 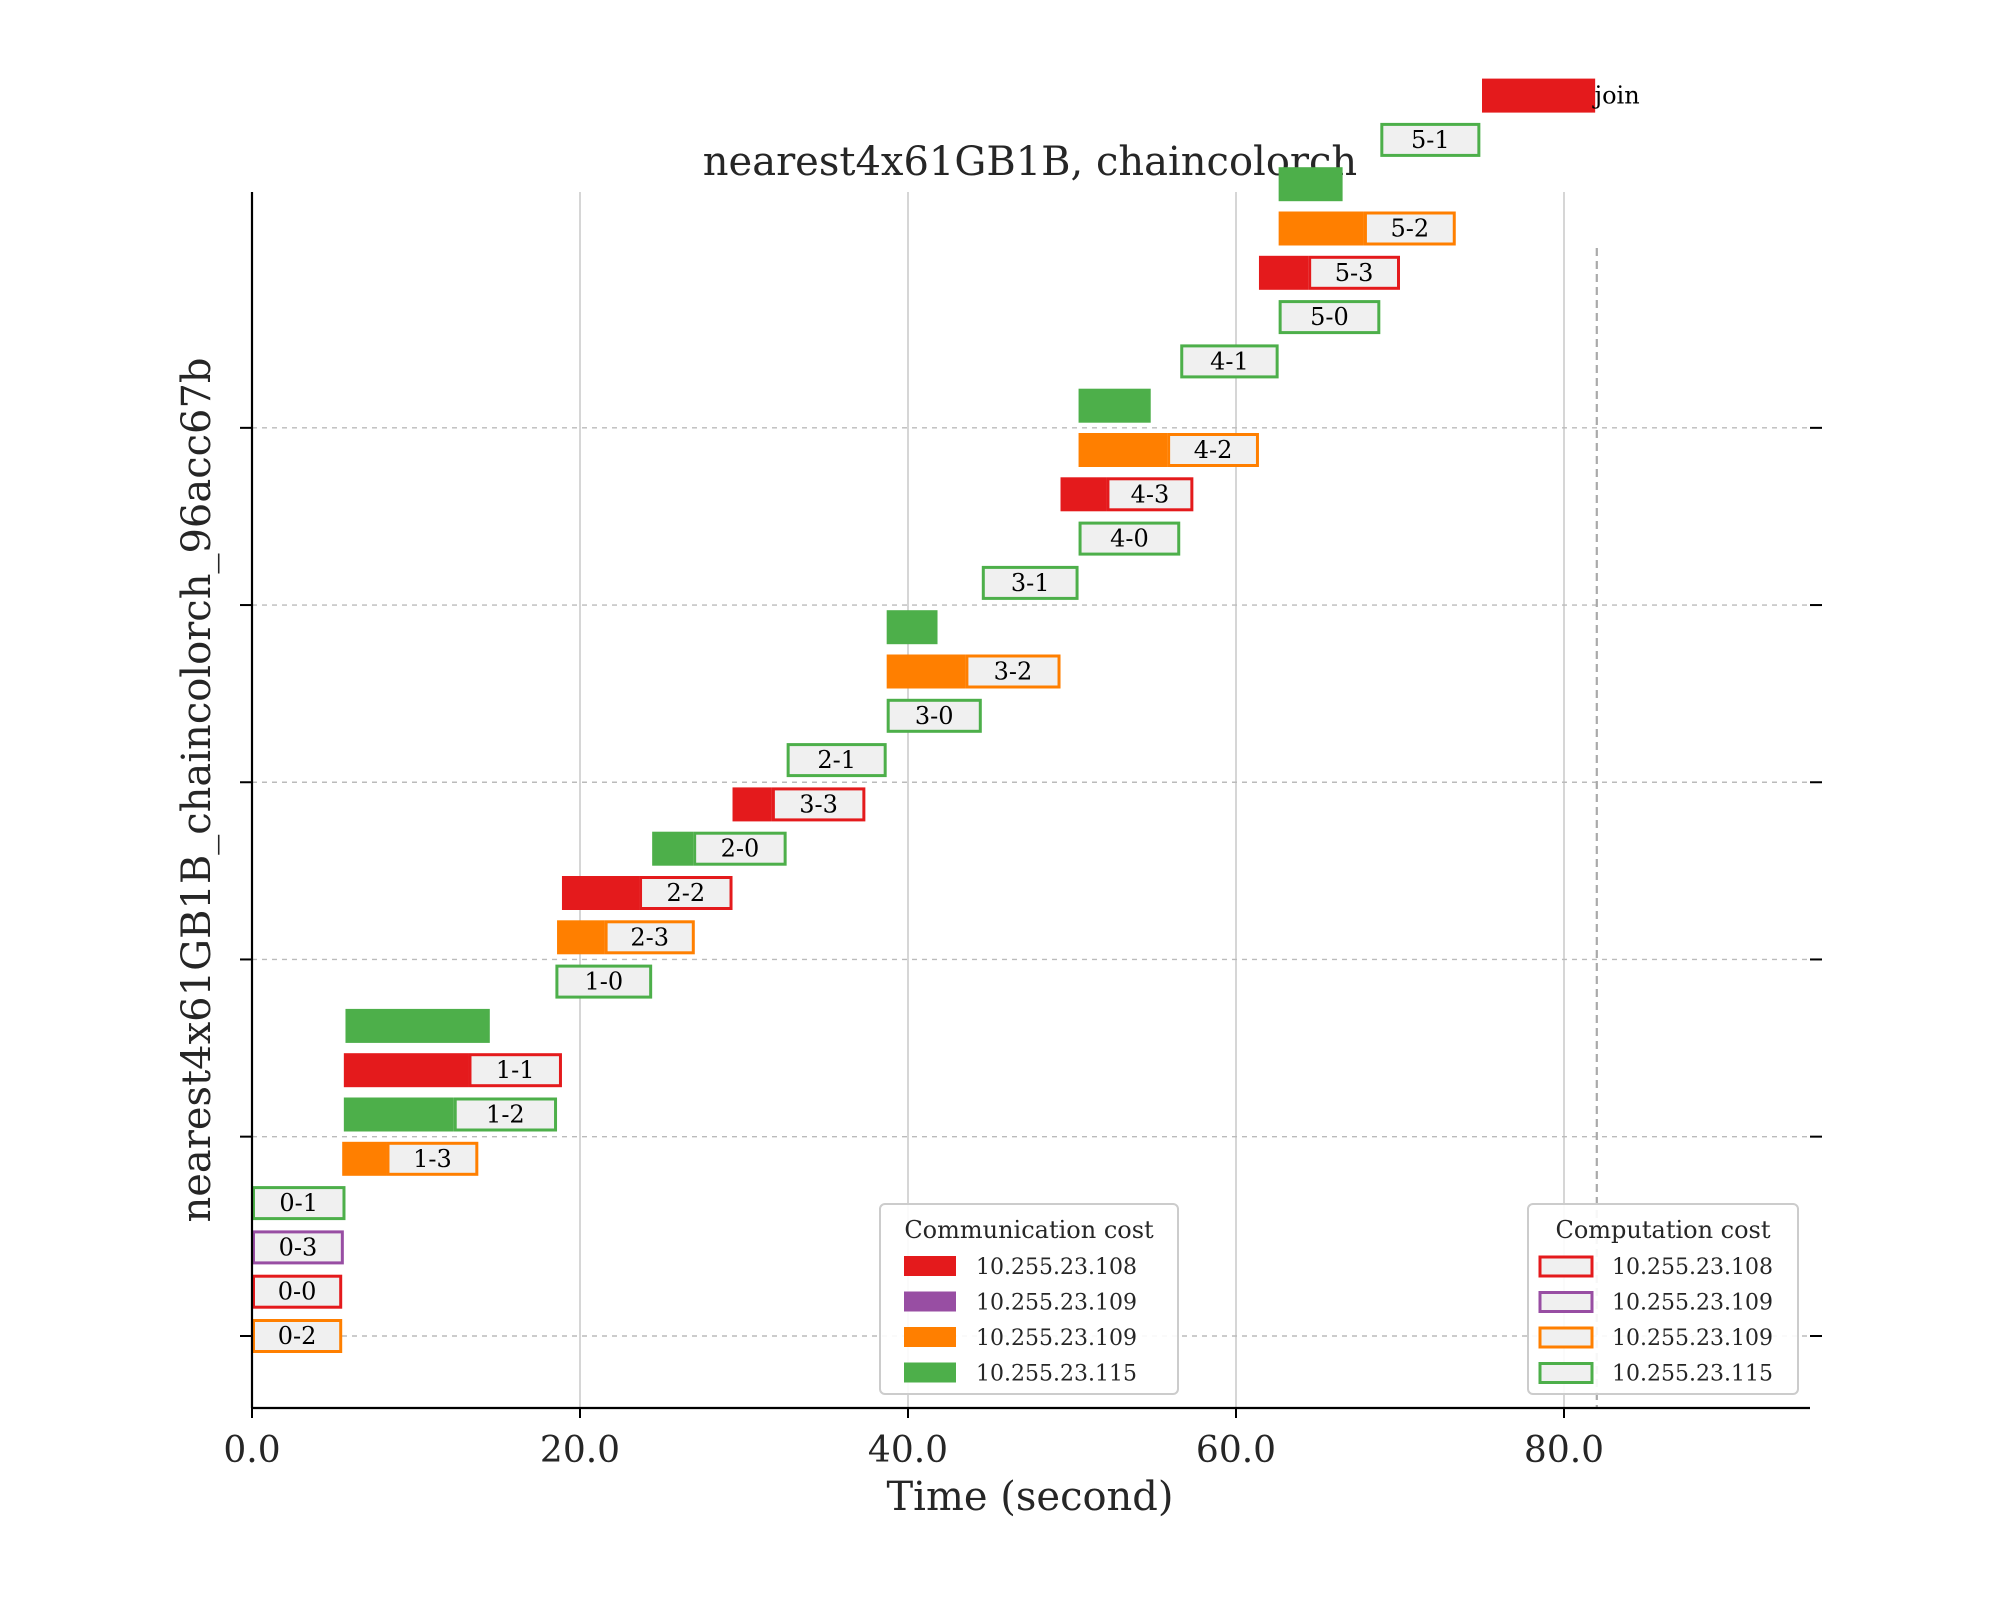 I want to click on bar-label: 5-0, so click(x=1329, y=317).